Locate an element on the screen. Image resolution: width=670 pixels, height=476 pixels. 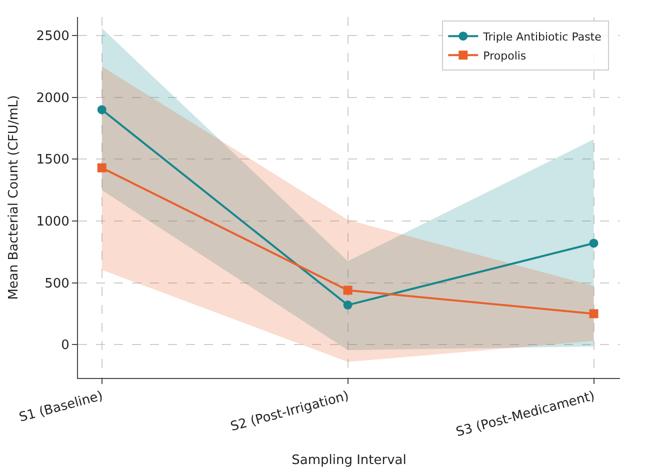
y-axis-title: Mean Bacterial Count (CFU/mL) is located at coordinates (14, 197).